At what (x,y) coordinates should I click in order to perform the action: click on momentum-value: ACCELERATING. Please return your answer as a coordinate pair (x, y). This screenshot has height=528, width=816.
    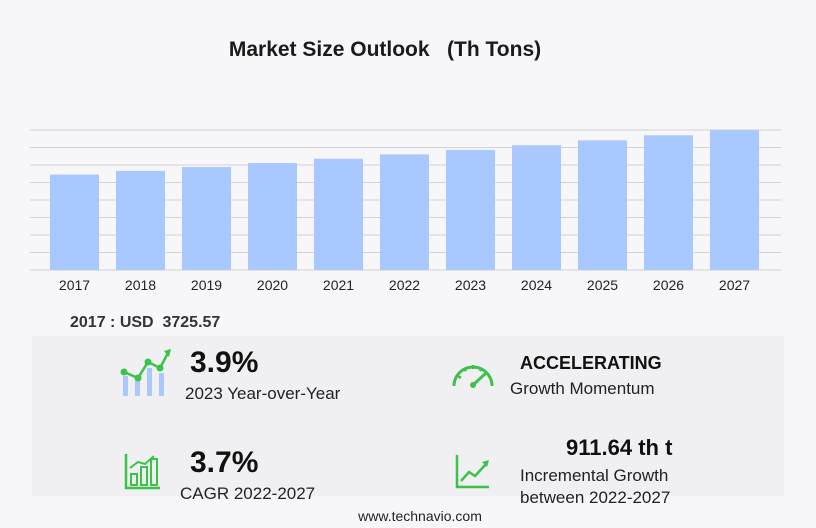
    Looking at the image, I should click on (591, 363).